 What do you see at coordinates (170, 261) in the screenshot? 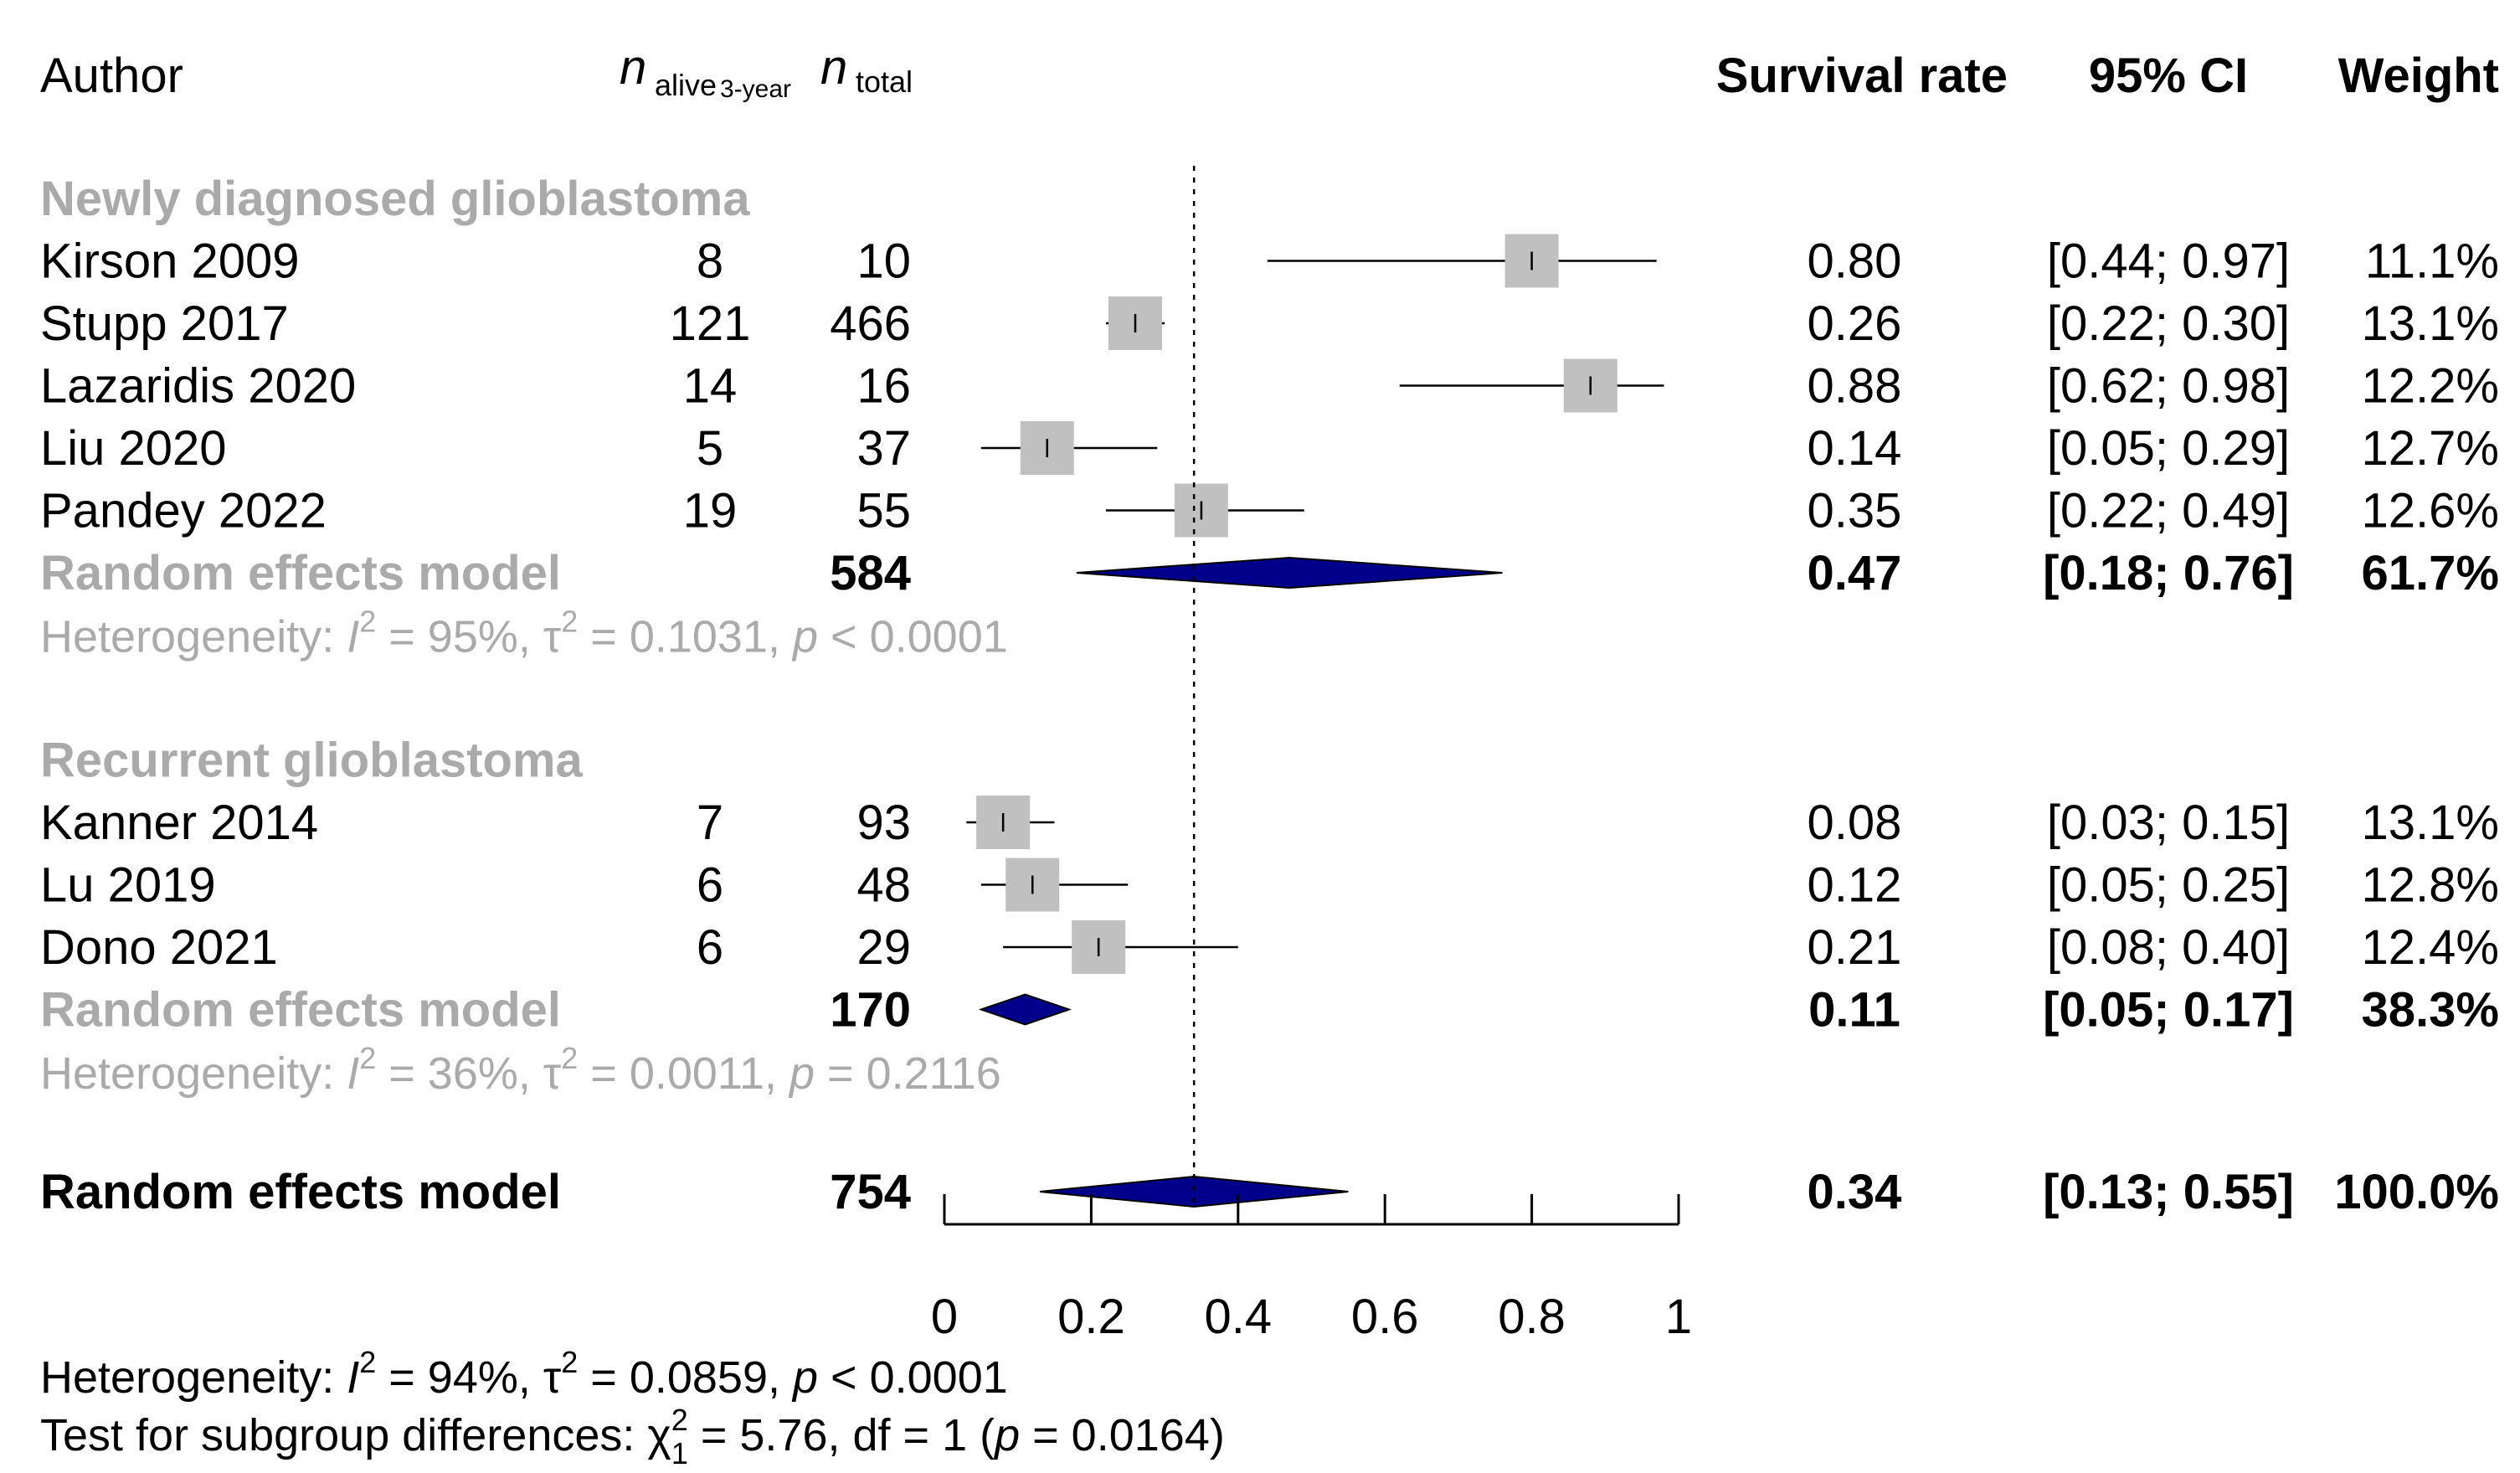
I see `study-author: Kirson 2009` at bounding box center [170, 261].